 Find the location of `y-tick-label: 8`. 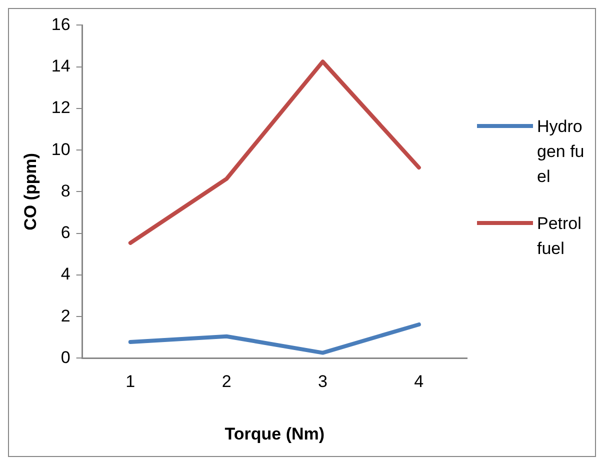

y-tick-label: 8 is located at coordinates (65, 190).